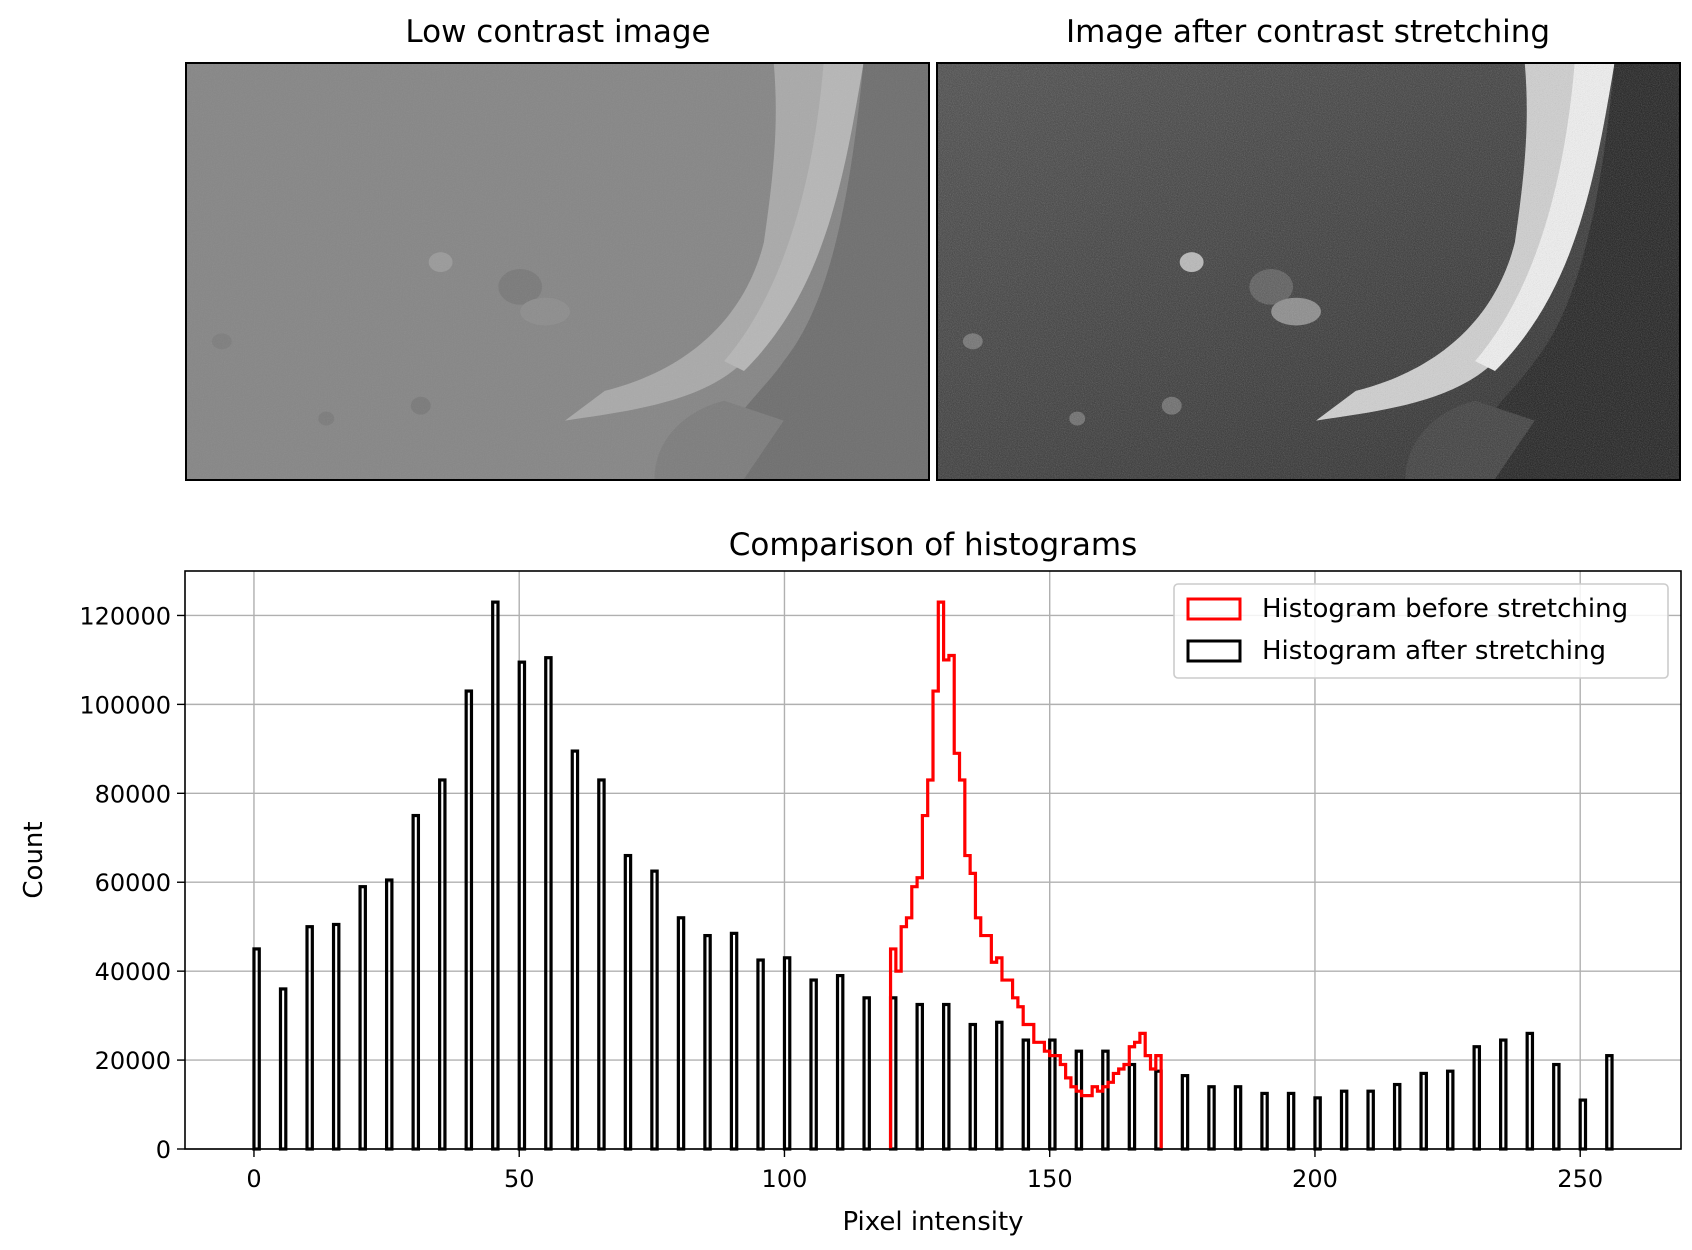  Describe the element at coordinates (133, 794) in the screenshot. I see `y-tick-label: 80000` at that location.